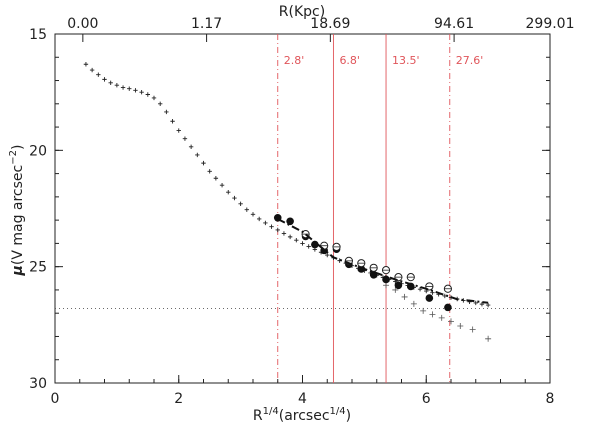 The image size is (600, 430). I want to click on top-tick-label-0: 0.00, so click(82, 24).